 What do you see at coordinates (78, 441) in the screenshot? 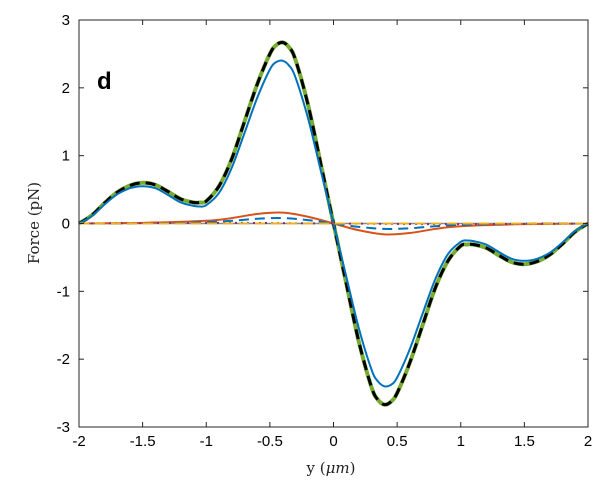
I see `x-tick-label: -2` at bounding box center [78, 441].